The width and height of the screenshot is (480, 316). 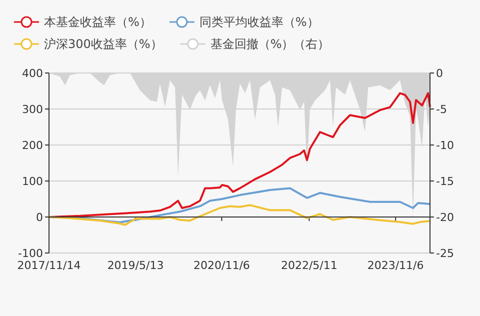 I want to click on x-tick-label: 2020/11/6, so click(x=222, y=265).